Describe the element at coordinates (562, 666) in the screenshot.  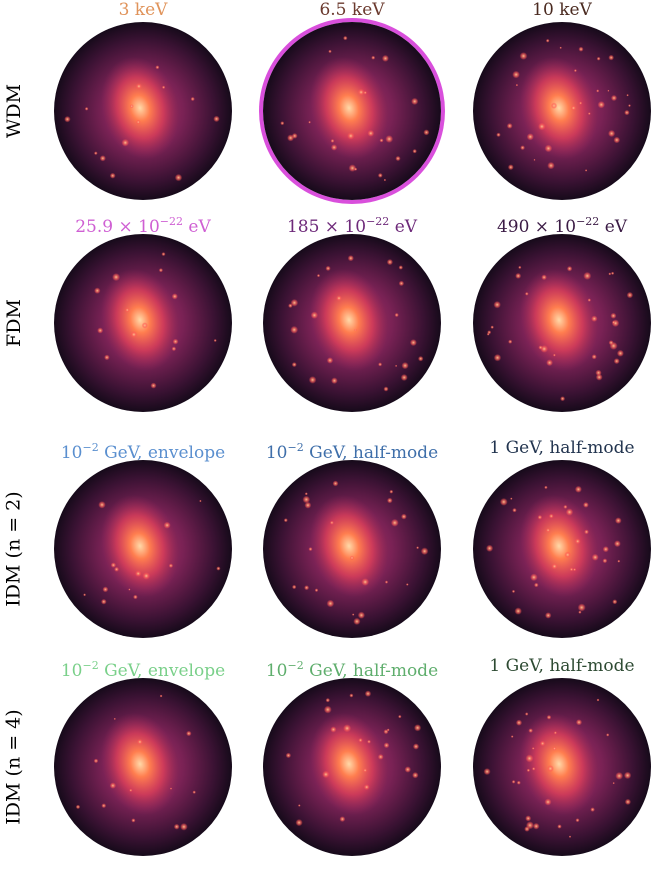
I see `caption-text: 1 GeV, half-mode` at that location.